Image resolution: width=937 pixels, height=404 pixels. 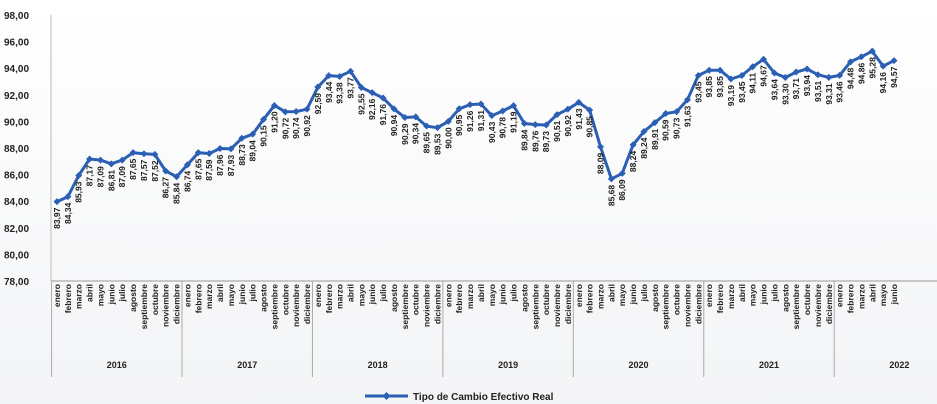 What do you see at coordinates (655, 139) in the screenshot?
I see `data-label: 89,91` at bounding box center [655, 139].